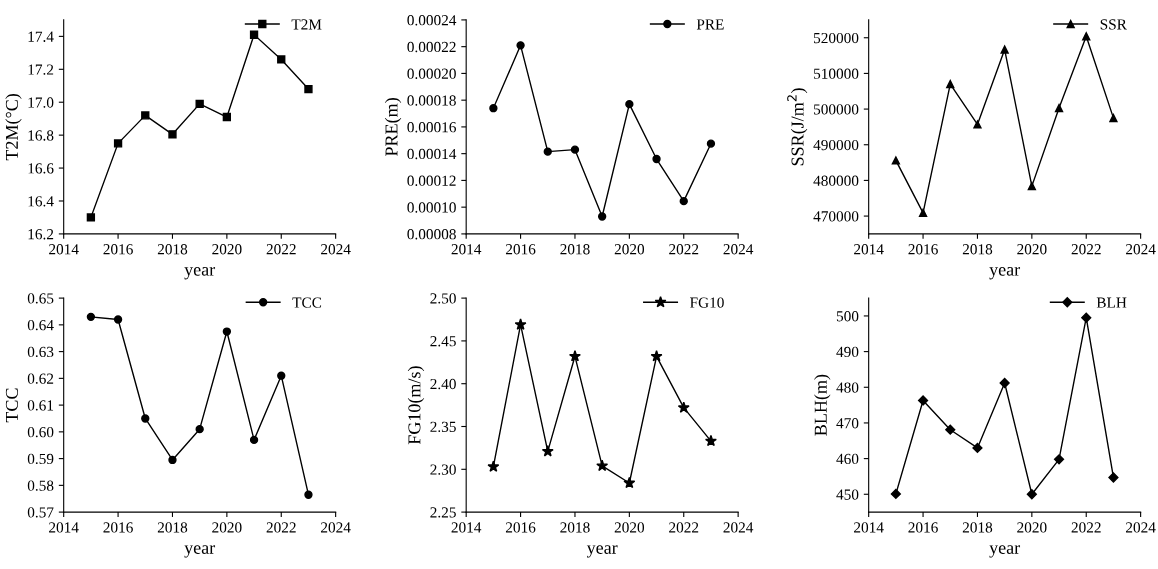 The width and height of the screenshot is (1158, 569). I want to click on y-tick-label: 0.60, so click(40, 432).